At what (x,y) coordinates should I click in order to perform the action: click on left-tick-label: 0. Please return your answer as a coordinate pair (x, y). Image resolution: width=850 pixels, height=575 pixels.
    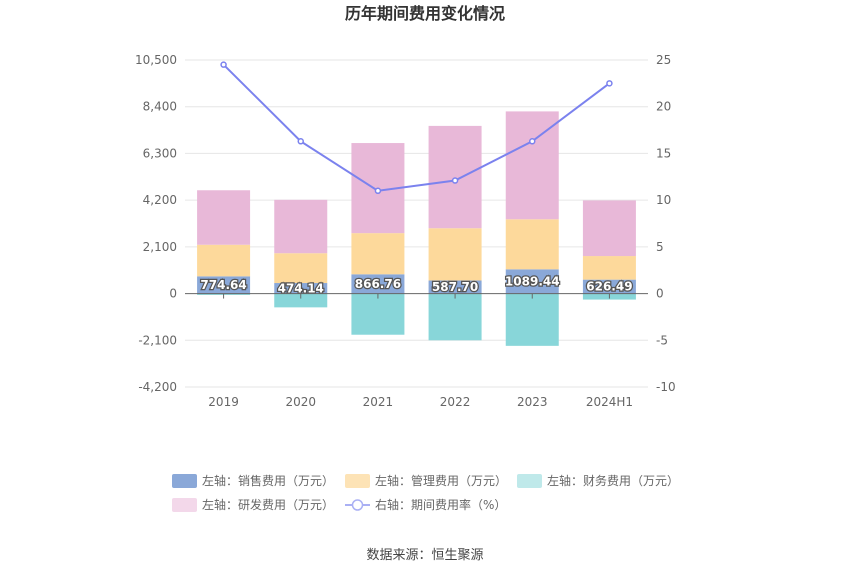
    Looking at the image, I should click on (173, 294).